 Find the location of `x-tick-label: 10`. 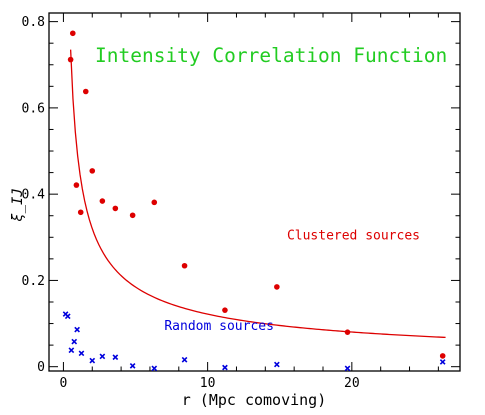

x-tick-label: 10 is located at coordinates (208, 383).